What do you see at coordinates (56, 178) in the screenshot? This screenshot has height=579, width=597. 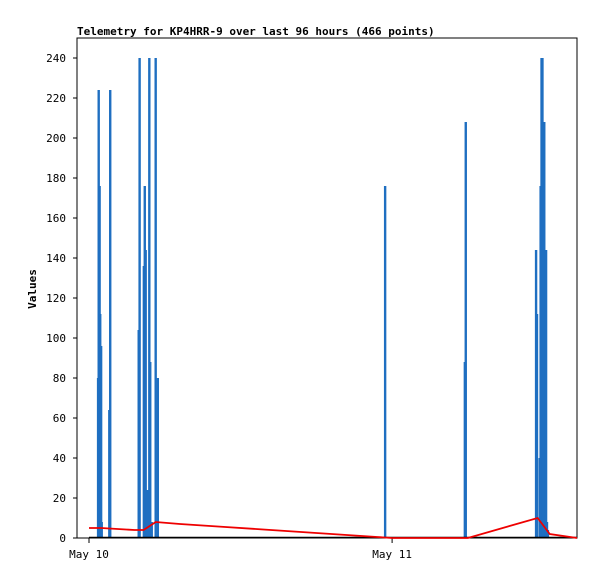 I see `y-tick-label: 180` at bounding box center [56, 178].